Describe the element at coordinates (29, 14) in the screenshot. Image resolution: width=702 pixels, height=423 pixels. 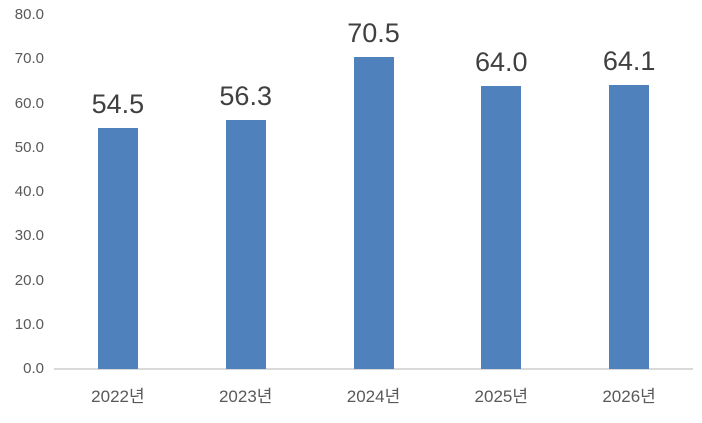
I see `y-tick-label: 80.0` at that location.